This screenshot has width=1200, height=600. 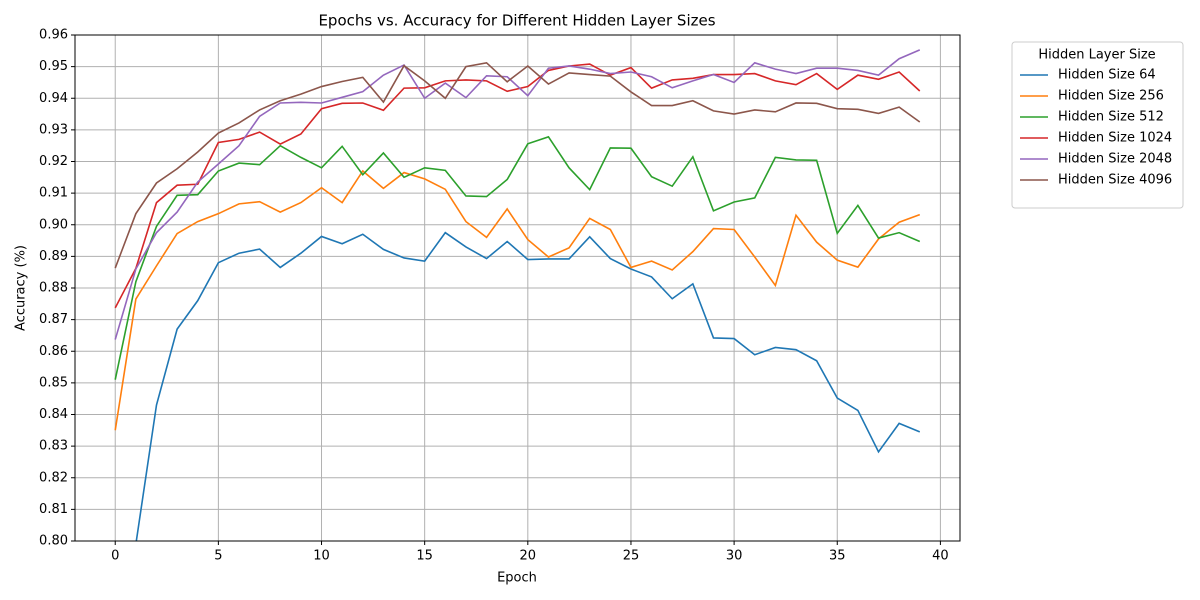 I want to click on y-tick-label: 0.82, so click(x=53, y=477).